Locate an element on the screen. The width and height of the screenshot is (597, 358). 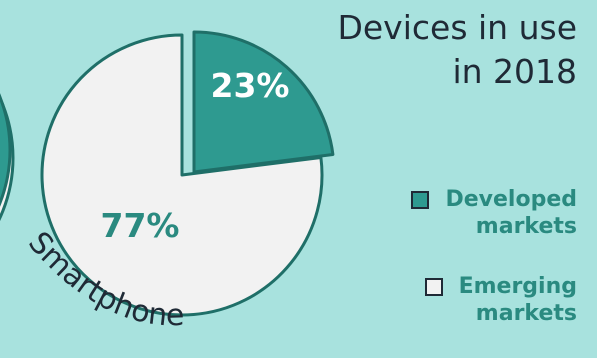
legend-swatch-emerging is located at coordinates (433, 286).